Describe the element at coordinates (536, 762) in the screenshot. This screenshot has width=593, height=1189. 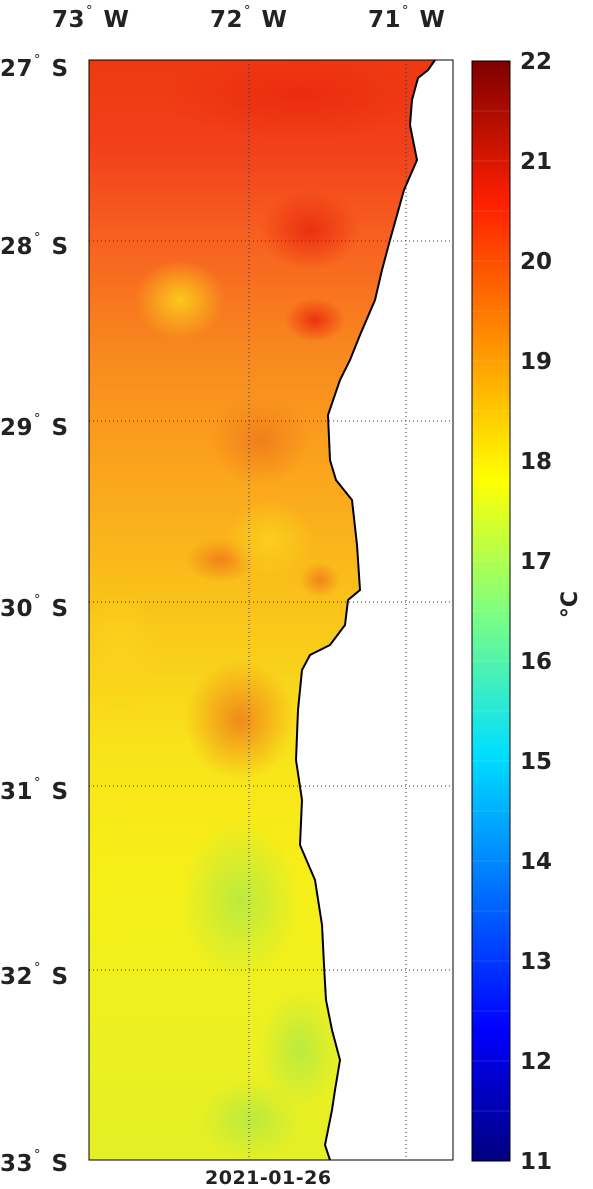
I see `colorbar-tick-15: 15` at that location.